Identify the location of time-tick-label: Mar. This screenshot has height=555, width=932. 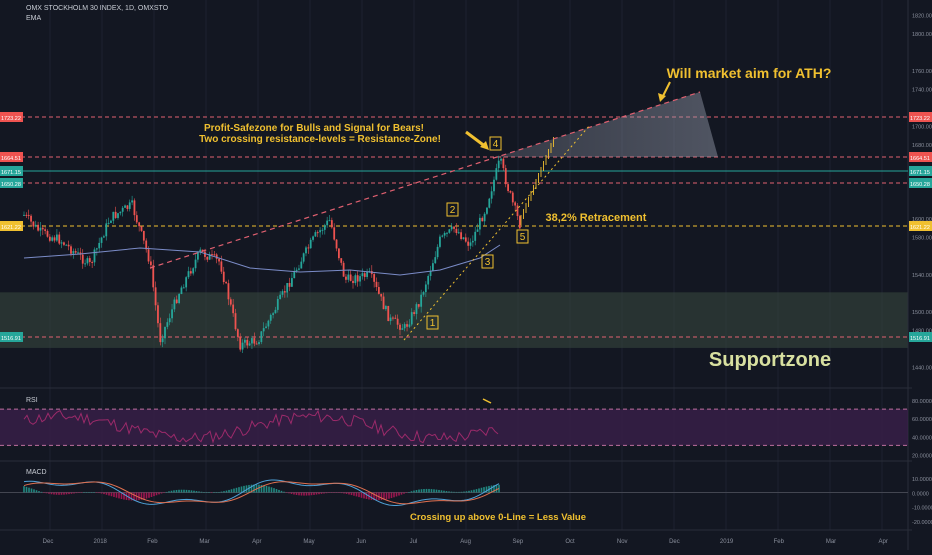
(831, 542).